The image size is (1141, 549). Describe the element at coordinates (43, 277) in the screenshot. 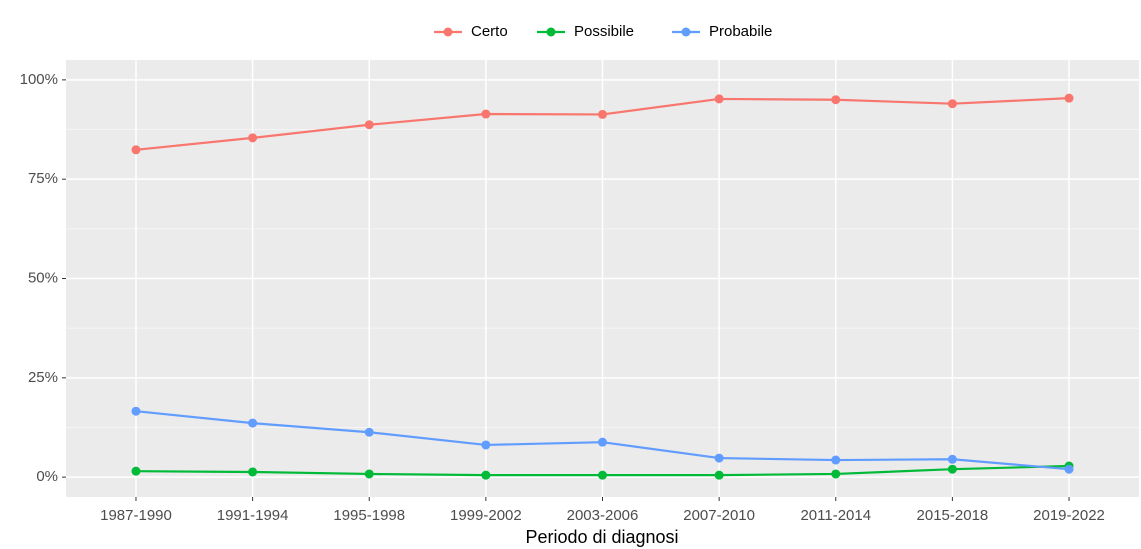

I see `y-tick-label: 50%` at that location.